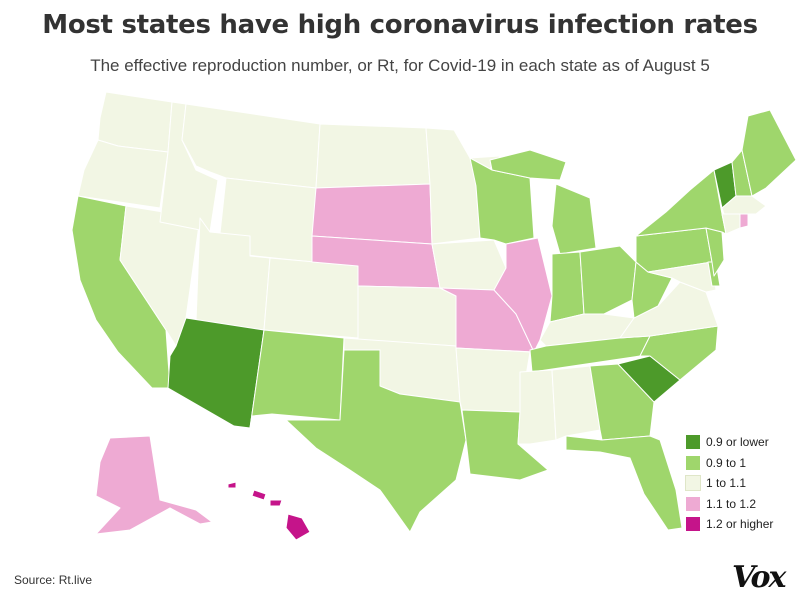  What do you see at coordinates (769, 153) in the screenshot?
I see `state-me` at bounding box center [769, 153].